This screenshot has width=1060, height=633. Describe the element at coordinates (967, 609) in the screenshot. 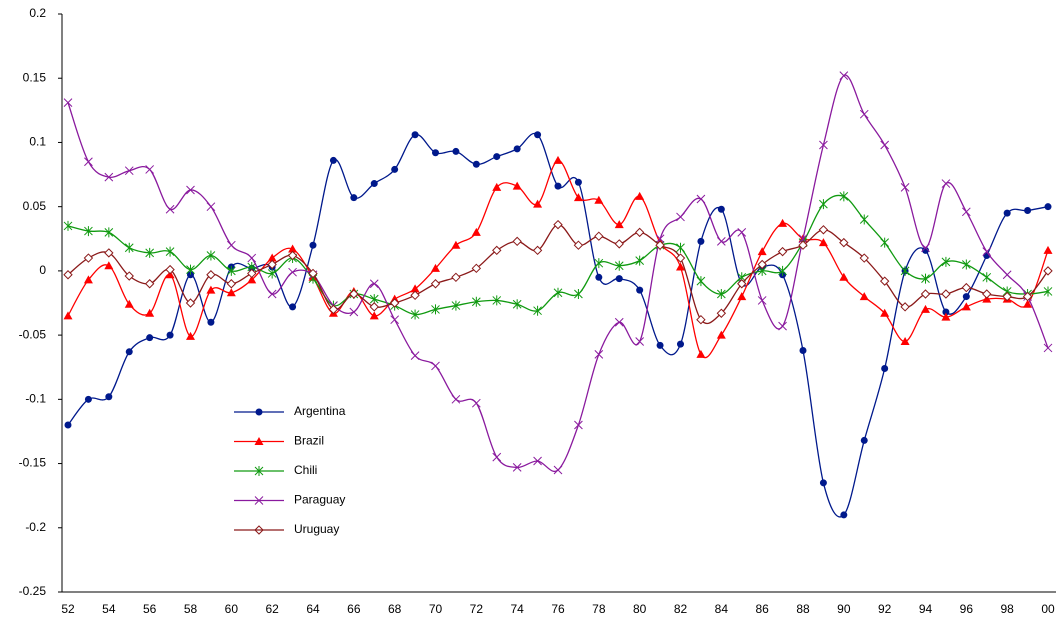

I see `x-tick-label: 96` at that location.